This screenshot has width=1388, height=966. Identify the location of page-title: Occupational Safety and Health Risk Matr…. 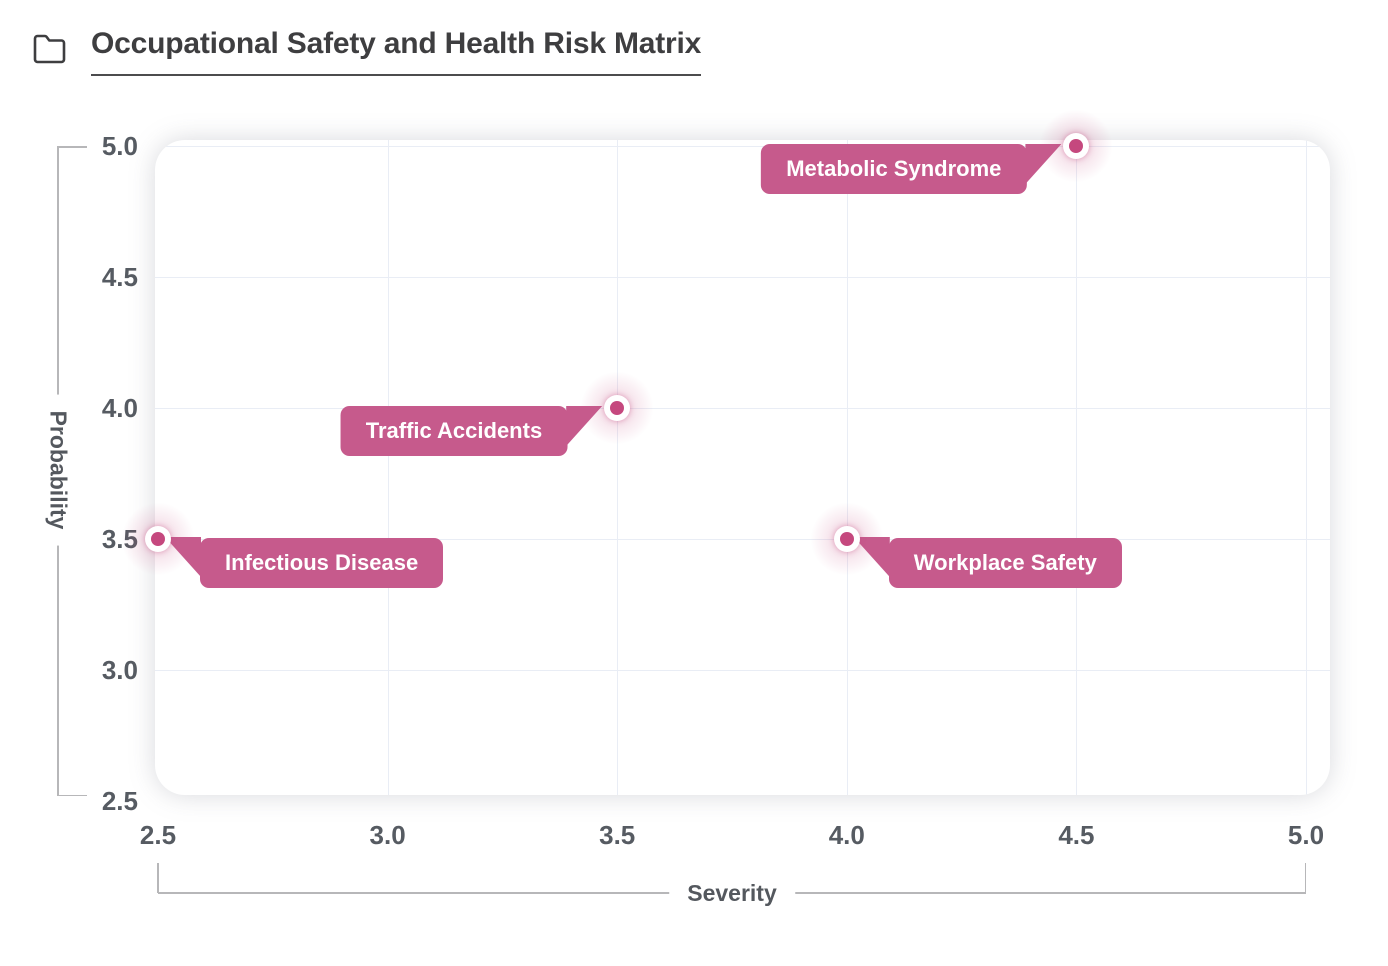
(396, 51).